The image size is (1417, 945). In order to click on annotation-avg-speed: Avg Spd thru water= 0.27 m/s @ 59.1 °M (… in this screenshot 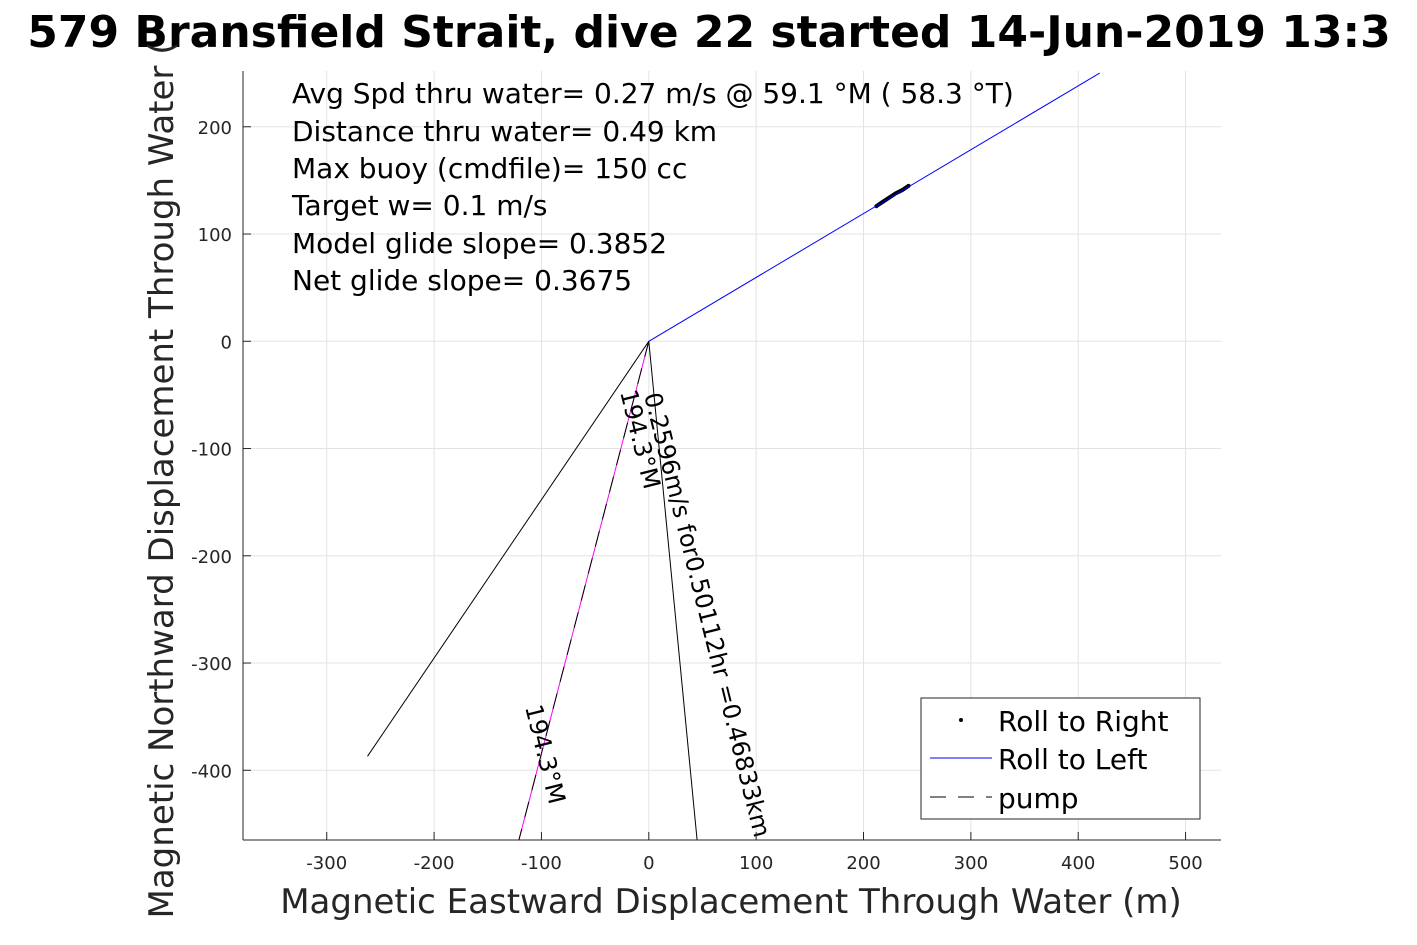, I will do `click(653, 93)`.